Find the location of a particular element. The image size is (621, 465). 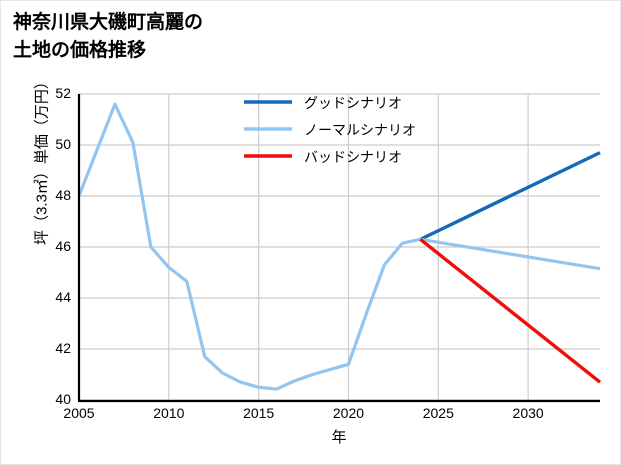

x-tick-label: 2025 is located at coordinates (438, 413).